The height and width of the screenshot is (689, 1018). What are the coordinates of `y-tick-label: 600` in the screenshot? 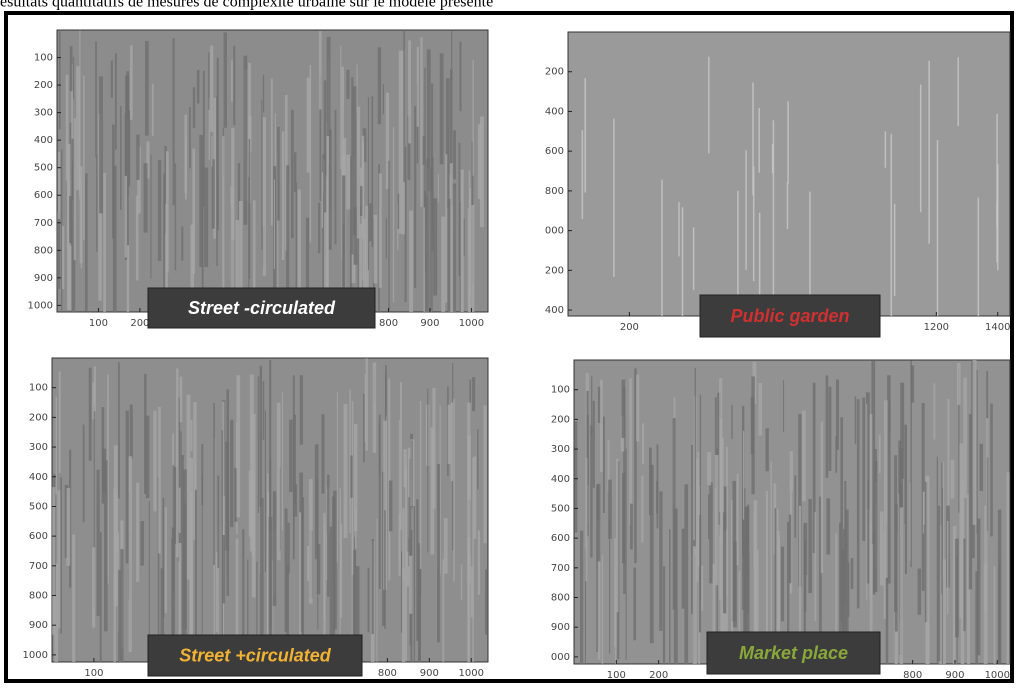 It's located at (38, 536).